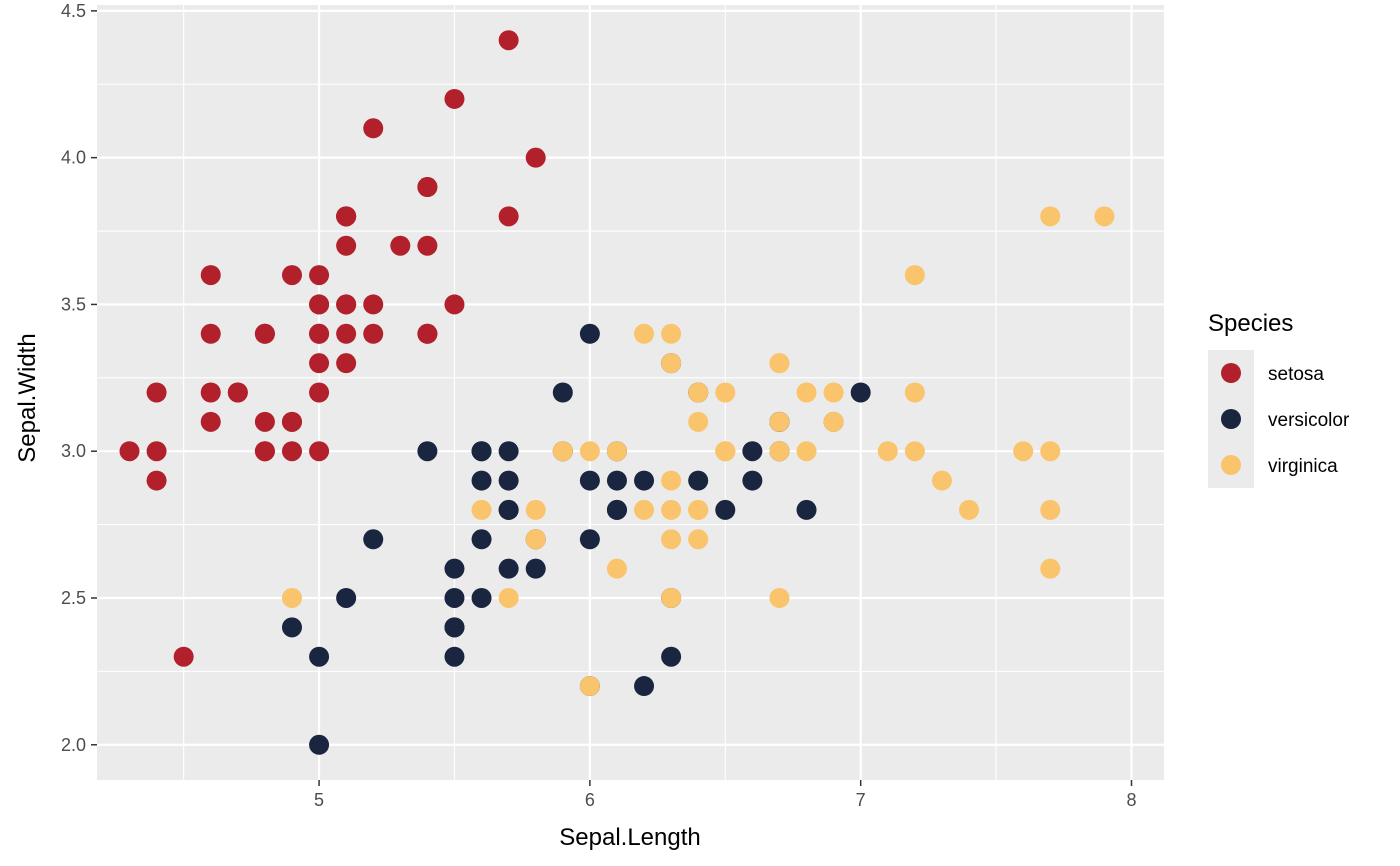 This screenshot has height=866, width=1400. What do you see at coordinates (1131, 800) in the screenshot?
I see `x-tick-label: 8` at bounding box center [1131, 800].